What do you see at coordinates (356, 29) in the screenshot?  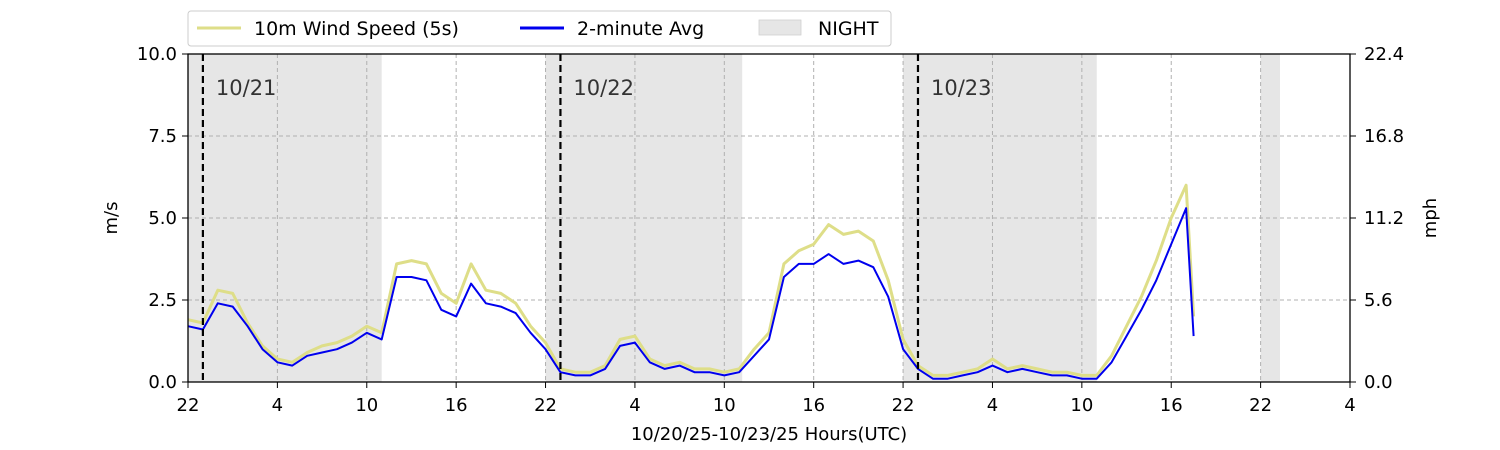 I see `legend-wind-speed-label: 10m Wind Speed (5s)` at bounding box center [356, 29].